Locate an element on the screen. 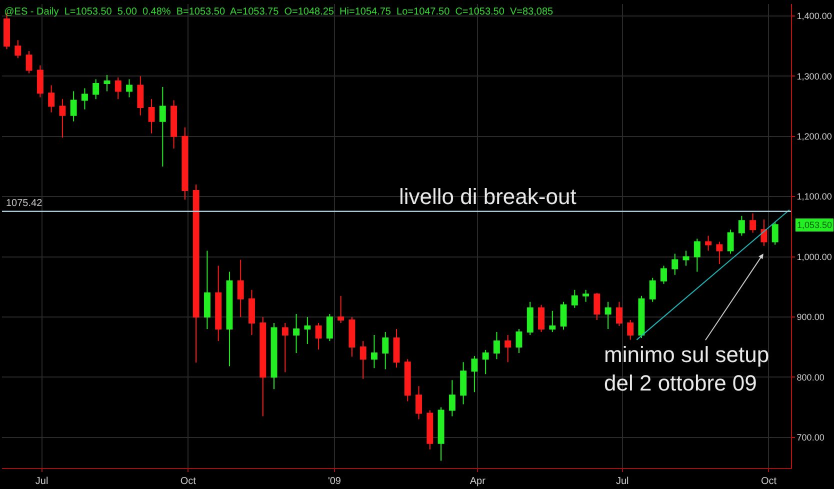  chart-title: @ES - Daily L=1053.50 5.00 0.48% B=1053.50 A=1053.75 O=1048.25 Hi=1054.75 Lo=1047.50 C=1053.50 V=83,085 is located at coordinates (279, 12).